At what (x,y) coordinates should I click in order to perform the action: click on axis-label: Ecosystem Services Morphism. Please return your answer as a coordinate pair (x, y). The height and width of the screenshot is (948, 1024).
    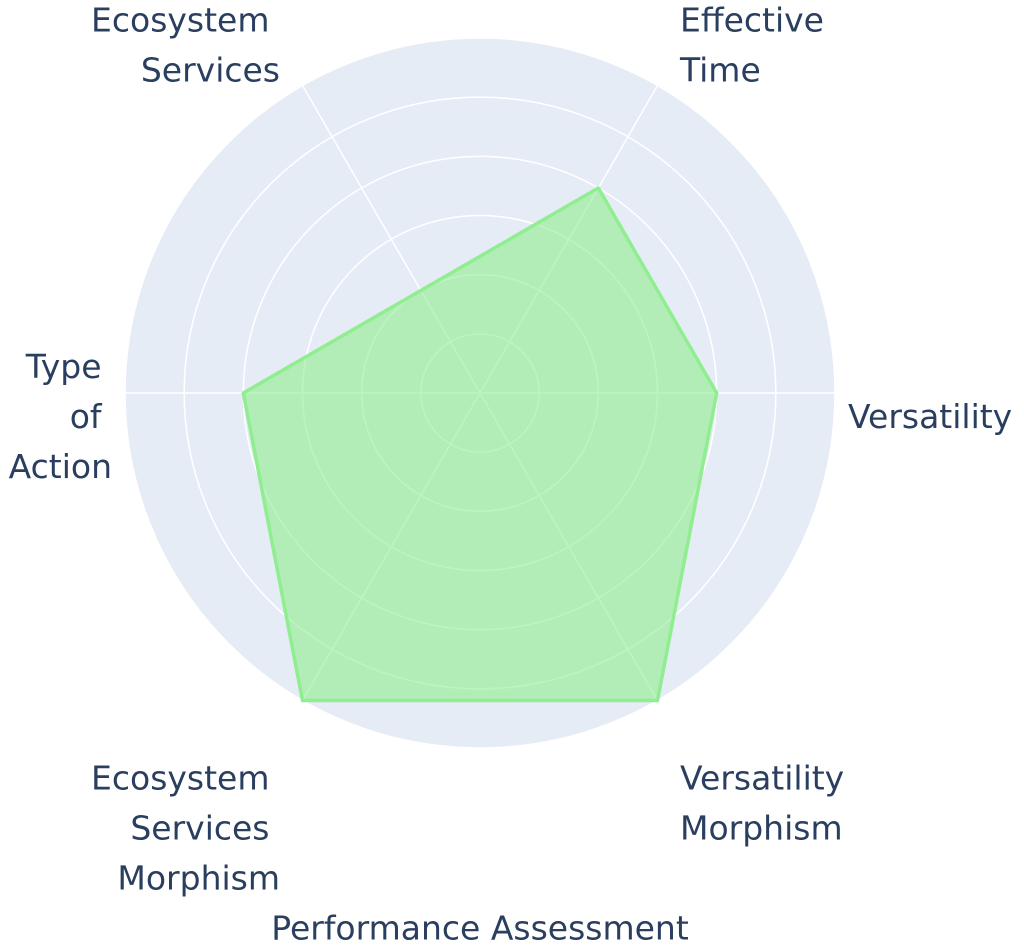
    Looking at the image, I should click on (185, 827).